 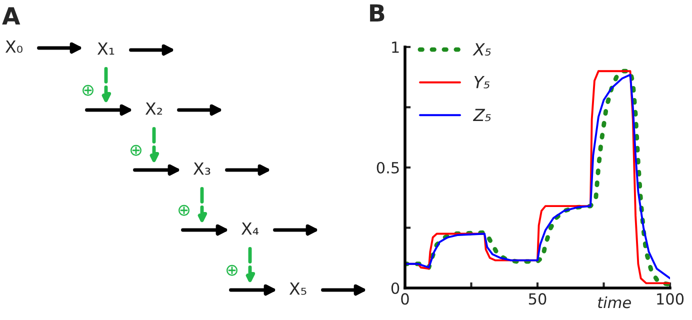 What do you see at coordinates (13, 46) in the screenshot?
I see `text: X₀` at bounding box center [13, 46].